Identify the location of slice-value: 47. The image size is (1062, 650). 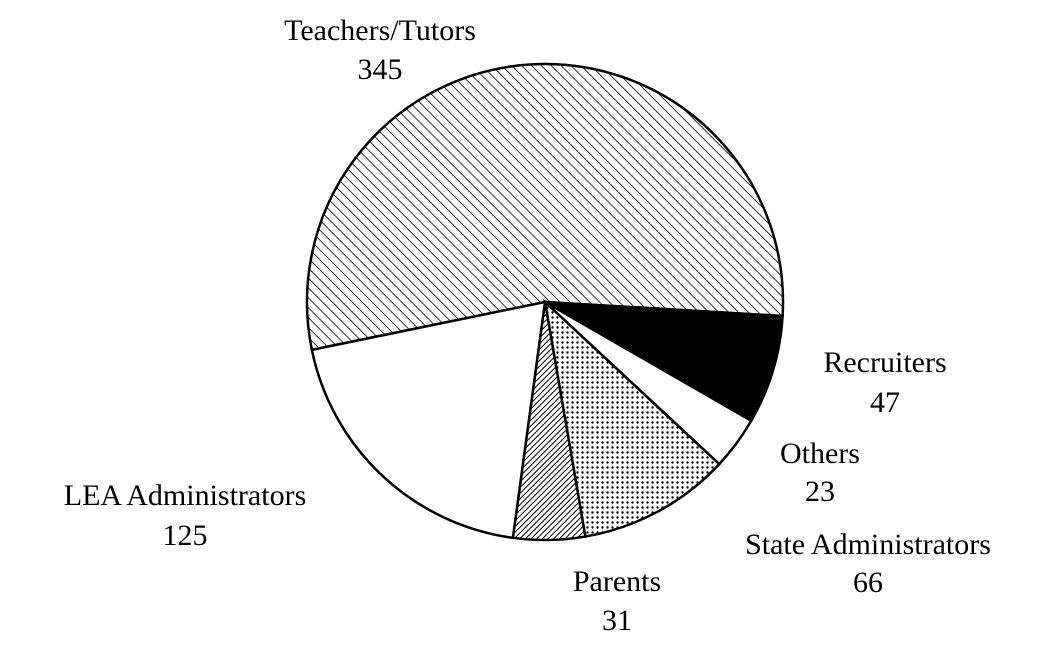
(885, 402).